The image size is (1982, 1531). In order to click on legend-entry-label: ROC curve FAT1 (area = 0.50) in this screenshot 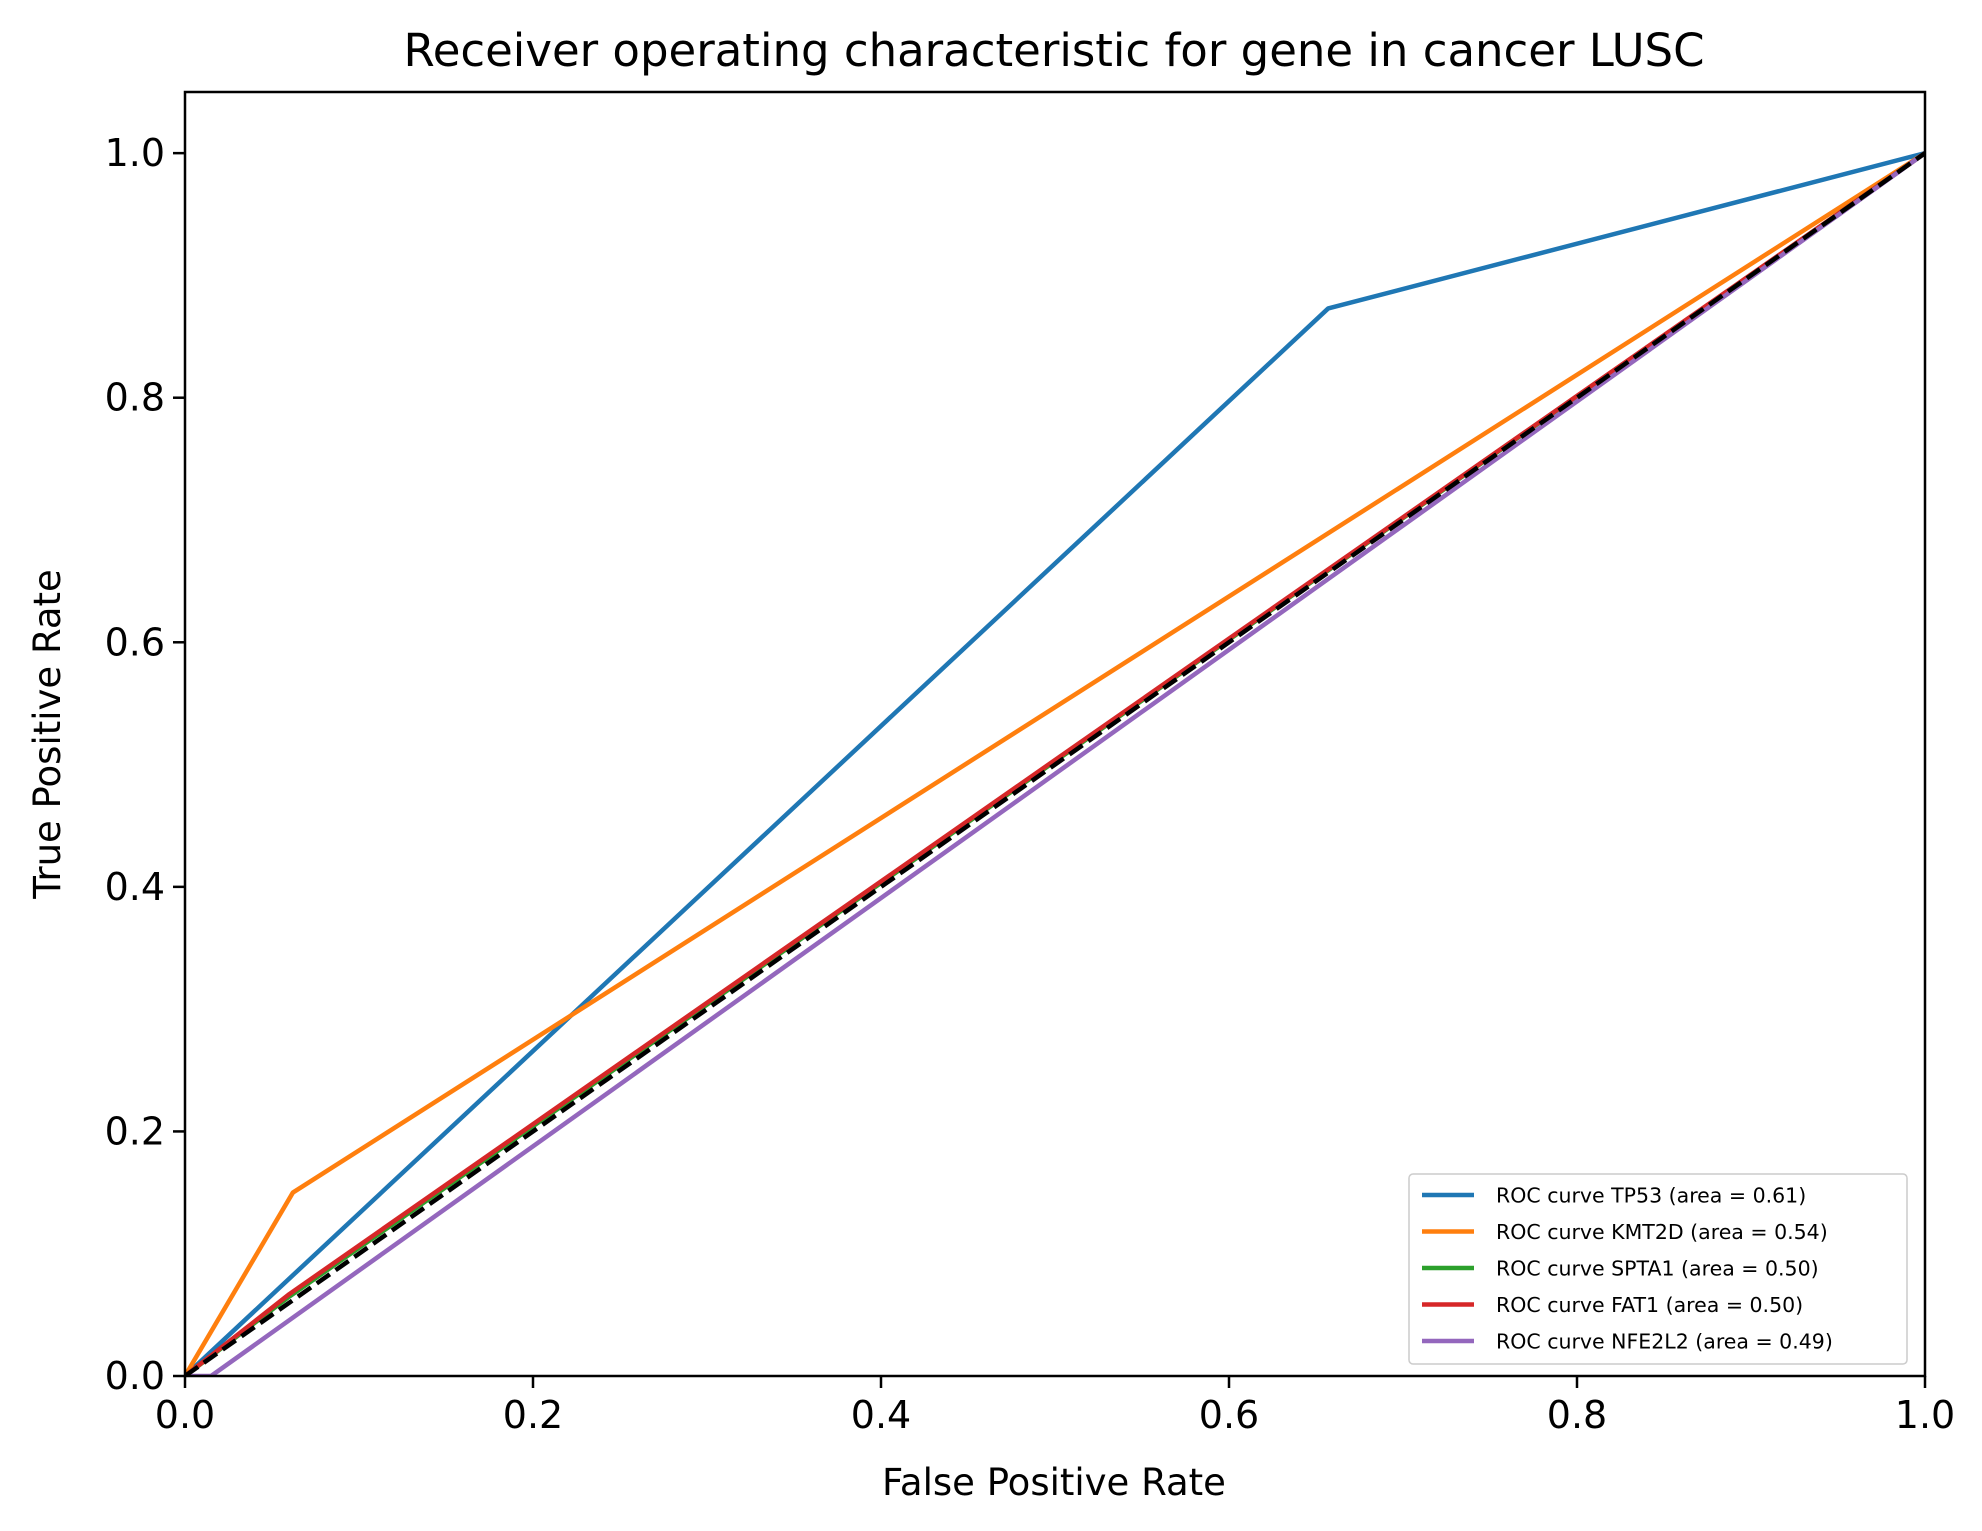, I will do `click(1649, 1305)`.